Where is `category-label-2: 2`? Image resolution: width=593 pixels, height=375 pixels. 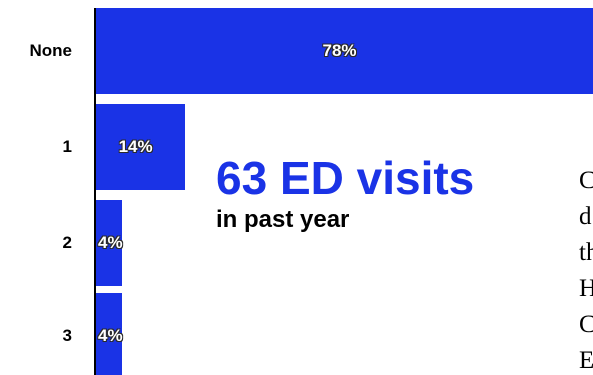
category-label-2: 2 is located at coordinates (67, 242).